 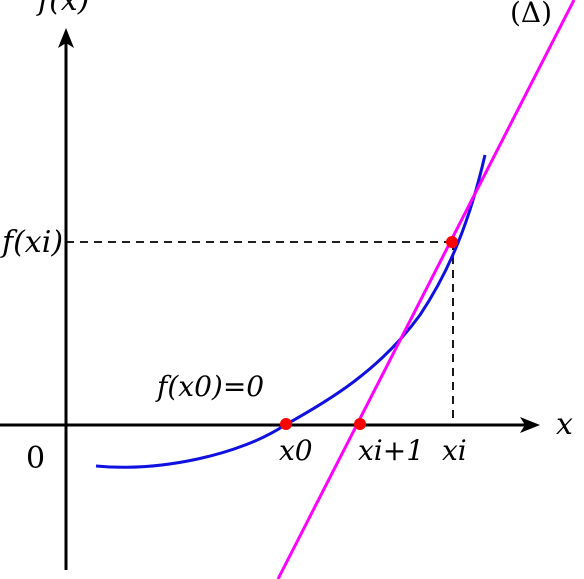 What do you see at coordinates (530, 425) in the screenshot?
I see `x-axis-arrowhead` at bounding box center [530, 425].